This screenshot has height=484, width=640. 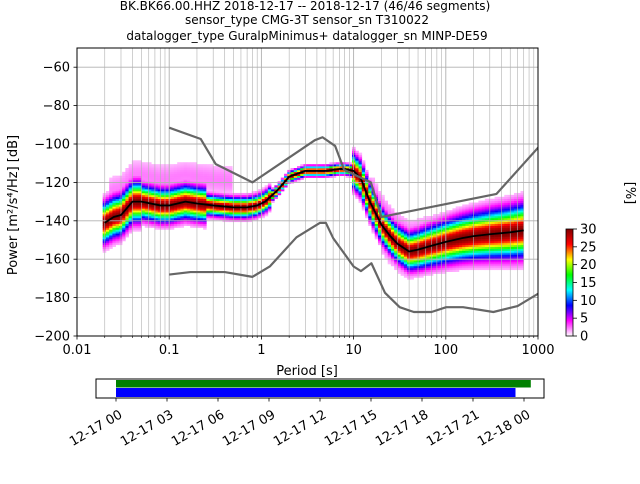 I want to click on mode-line, so click(x=314, y=210).